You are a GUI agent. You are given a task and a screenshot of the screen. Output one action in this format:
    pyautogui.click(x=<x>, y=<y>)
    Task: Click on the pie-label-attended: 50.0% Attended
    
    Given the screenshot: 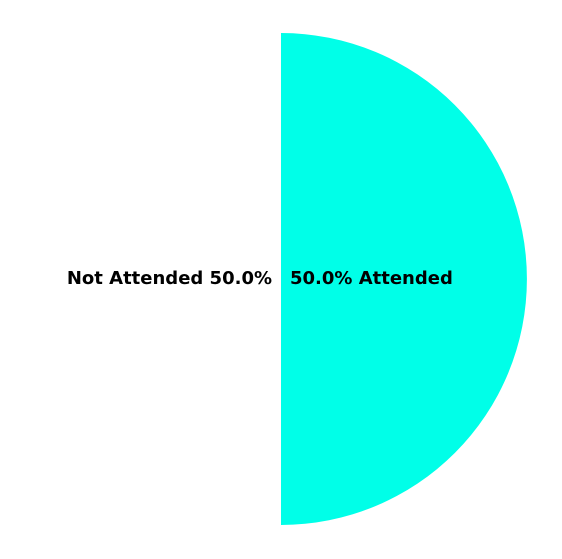 What is the action you would take?
    pyautogui.click(x=371, y=278)
    